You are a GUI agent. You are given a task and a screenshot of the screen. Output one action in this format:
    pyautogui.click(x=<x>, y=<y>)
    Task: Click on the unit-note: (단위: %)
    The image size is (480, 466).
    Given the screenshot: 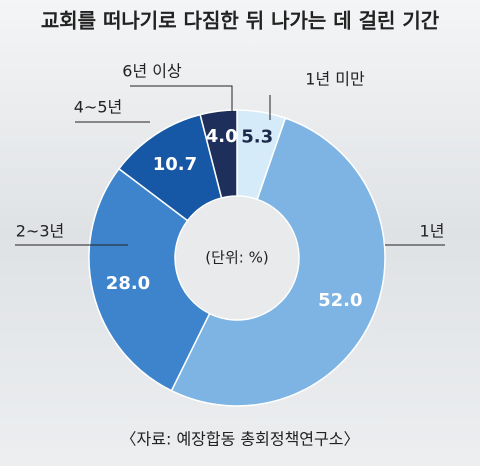 What is the action you would take?
    pyautogui.click(x=236, y=258)
    